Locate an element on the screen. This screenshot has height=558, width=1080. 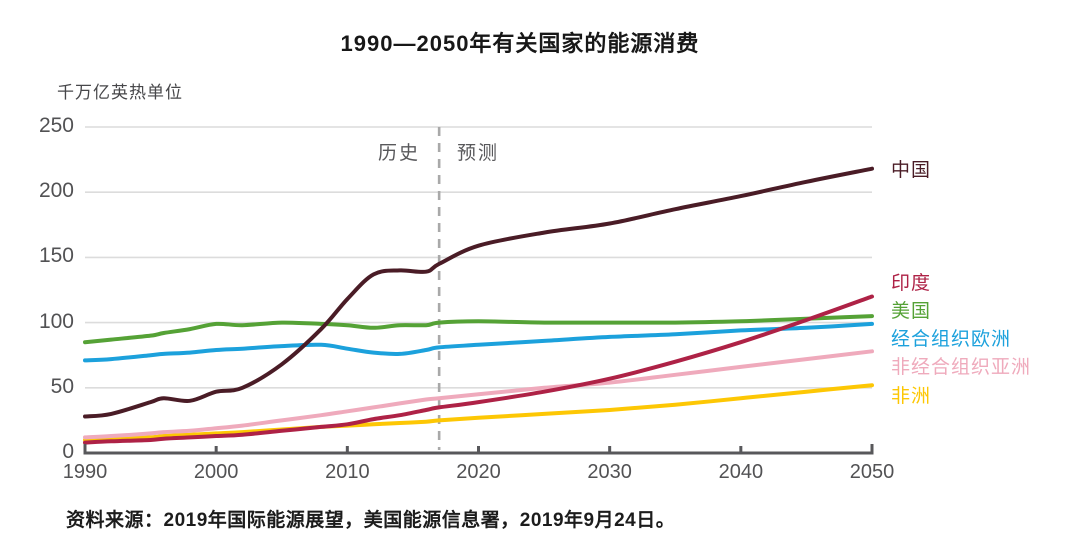
x-tick-label-2050: 2050 is located at coordinates (872, 472).